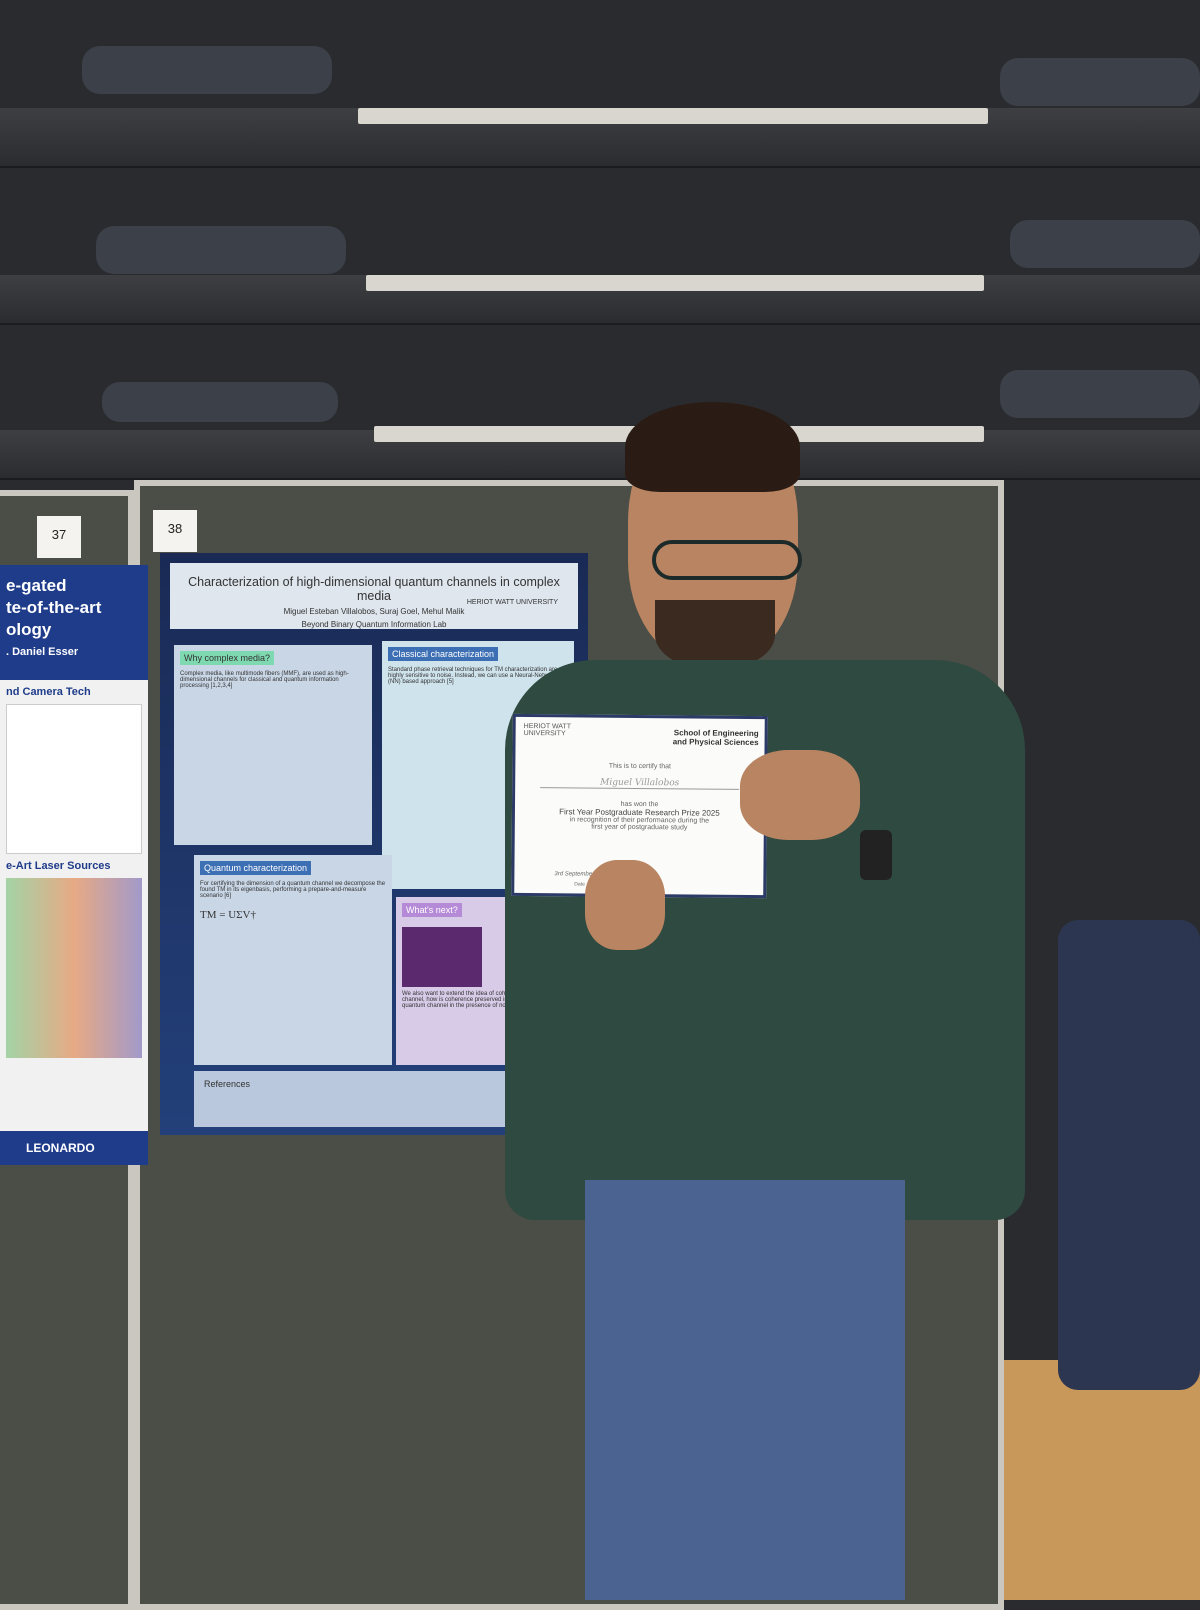  I want to click on section-heading: What's next?, so click(432, 910).